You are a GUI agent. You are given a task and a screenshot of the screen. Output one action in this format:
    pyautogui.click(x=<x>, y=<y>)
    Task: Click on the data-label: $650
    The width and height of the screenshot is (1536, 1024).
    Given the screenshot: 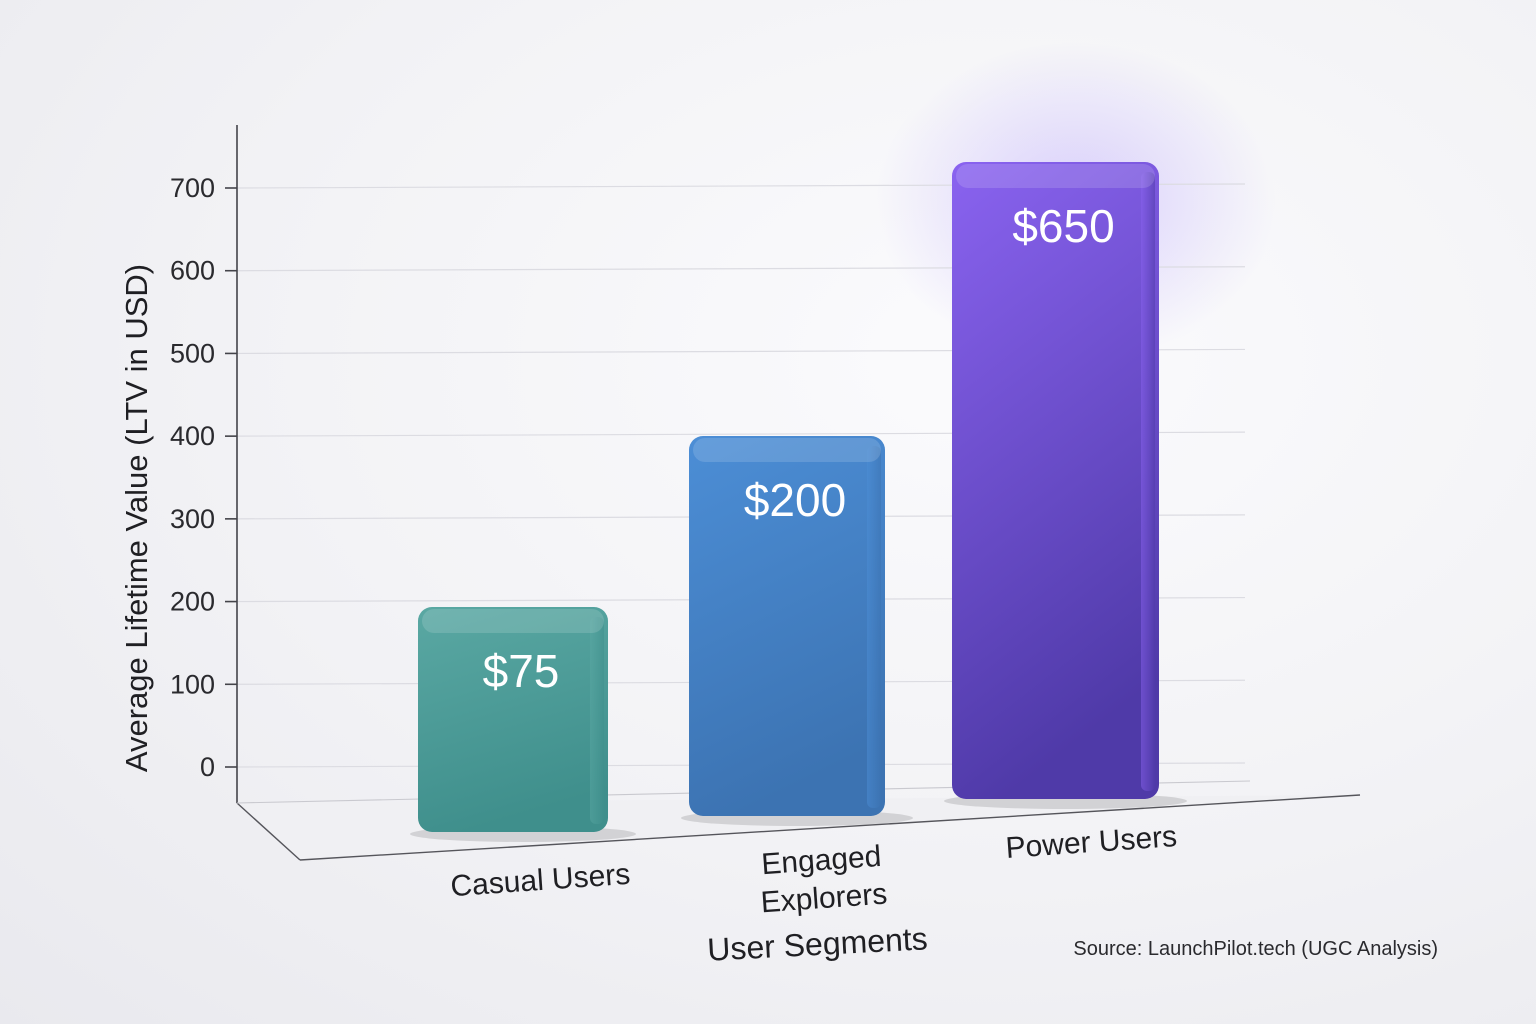 What is the action you would take?
    pyautogui.click(x=1063, y=226)
    